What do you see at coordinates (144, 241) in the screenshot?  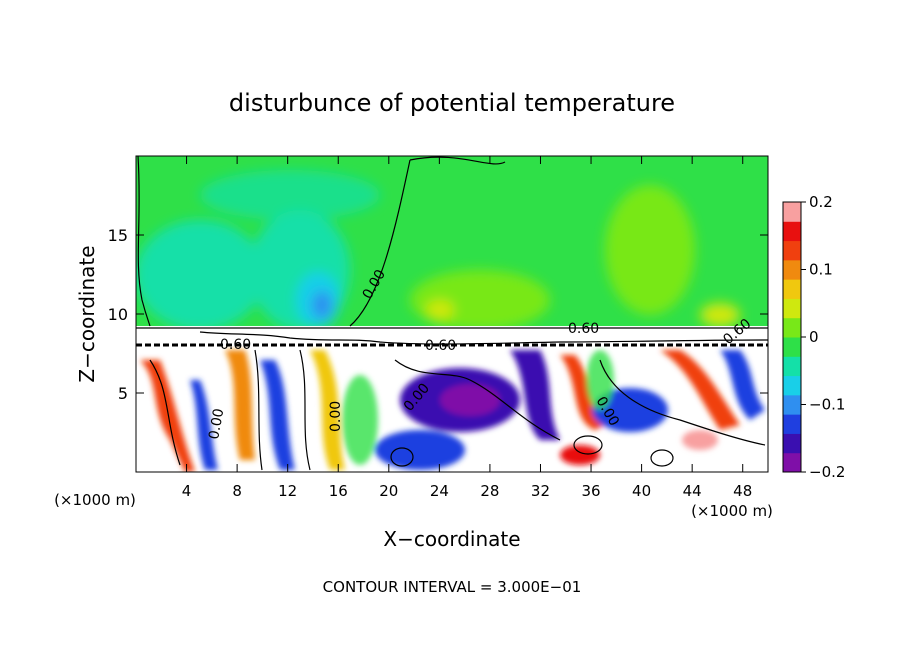 I see `zero-contour-upper` at bounding box center [144, 241].